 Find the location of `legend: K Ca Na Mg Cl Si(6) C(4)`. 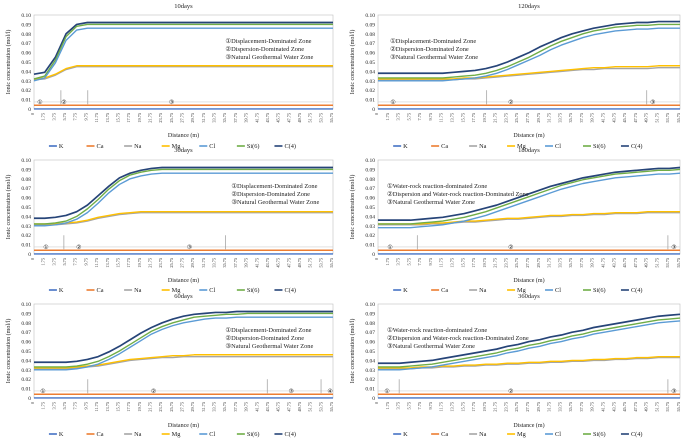

legend: K Ca Na Mg Cl Si(6) C(4) is located at coordinates (172, 290).